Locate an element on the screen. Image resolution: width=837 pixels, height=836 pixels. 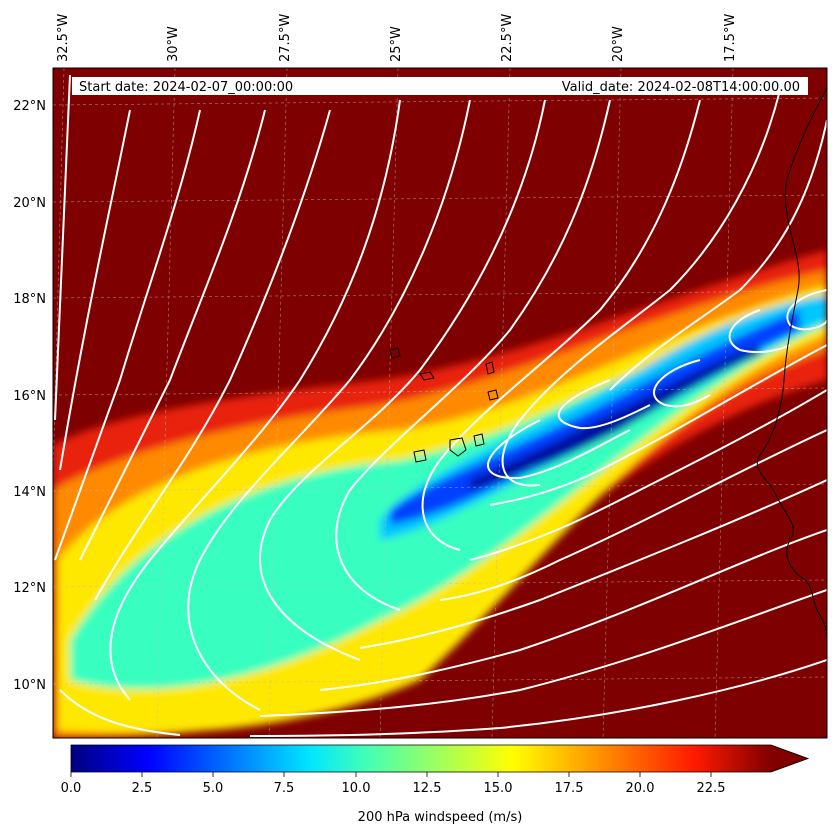
colorbar-title: 200 hPa windspeed (m/s) is located at coordinates (440, 817).